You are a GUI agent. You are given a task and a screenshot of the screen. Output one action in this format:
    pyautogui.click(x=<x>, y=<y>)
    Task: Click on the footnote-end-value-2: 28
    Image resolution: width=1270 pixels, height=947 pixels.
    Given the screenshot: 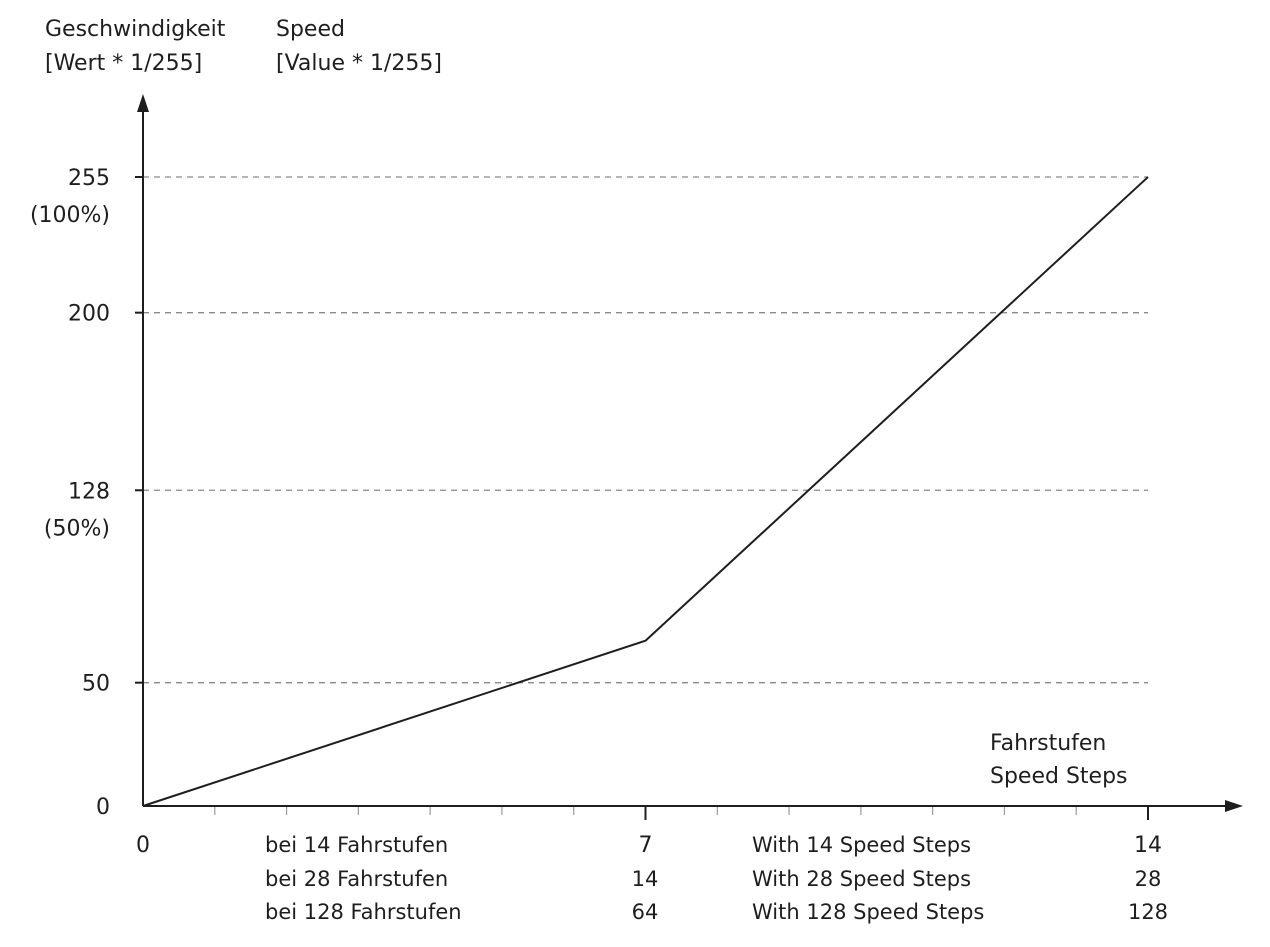 What is the action you would take?
    pyautogui.click(x=1148, y=879)
    